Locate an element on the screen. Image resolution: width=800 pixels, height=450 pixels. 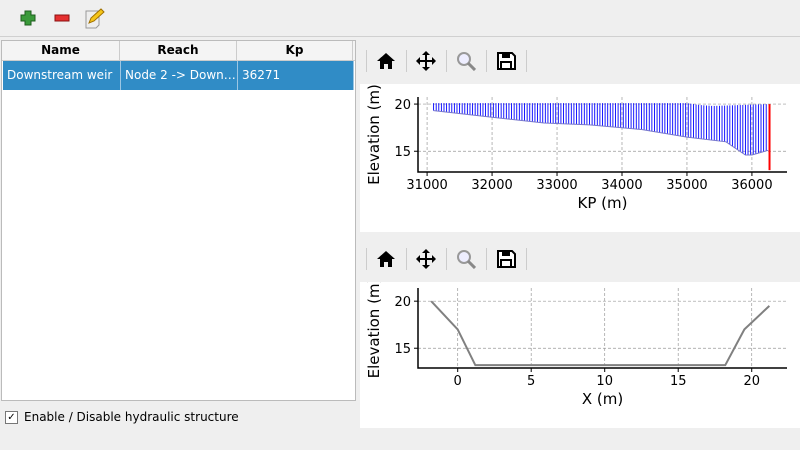
x-tick-label: 33000 is located at coordinates (556, 185).